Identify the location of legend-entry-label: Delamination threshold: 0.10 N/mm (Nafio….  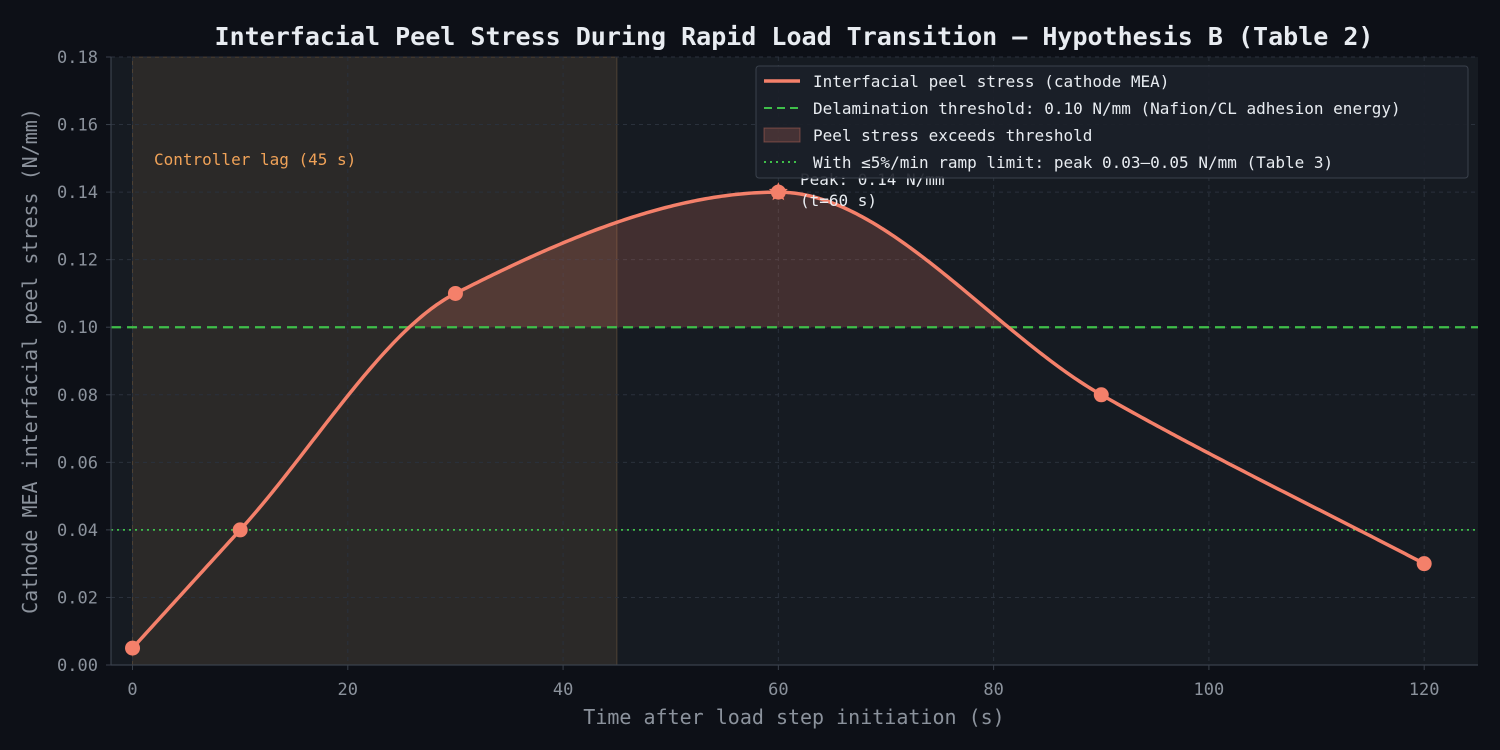
(1107, 108).